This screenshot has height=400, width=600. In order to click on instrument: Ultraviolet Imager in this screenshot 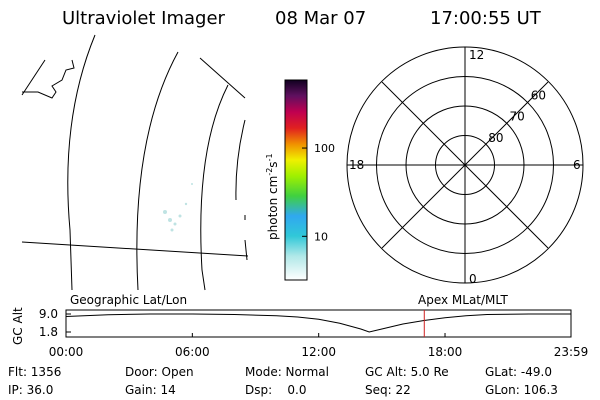, I will do `click(144, 18)`.